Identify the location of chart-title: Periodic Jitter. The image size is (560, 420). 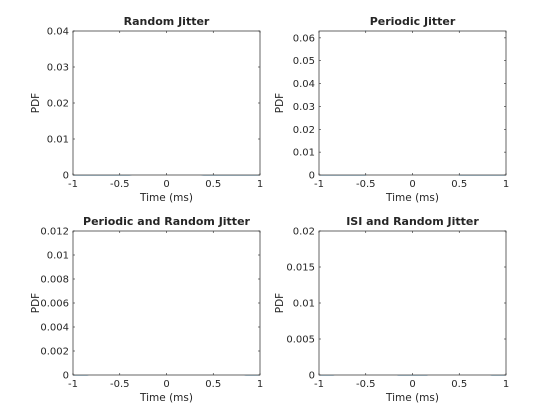
(413, 21).